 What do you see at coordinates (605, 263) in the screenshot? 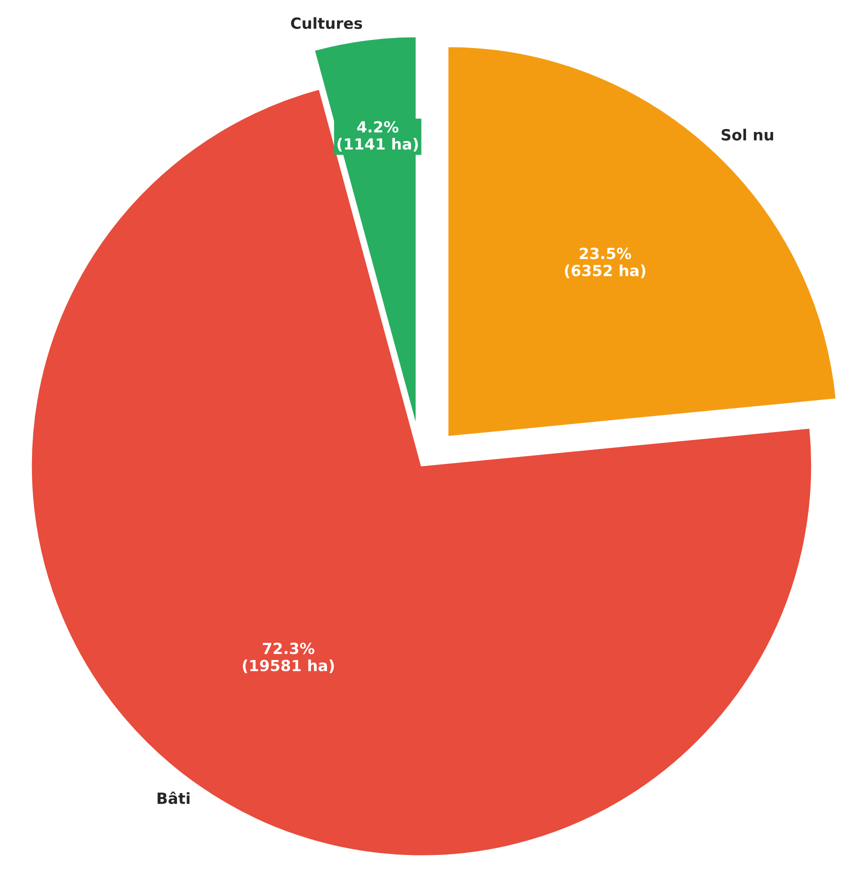
I see `data-label: 23.5% (6352 ha)` at bounding box center [605, 263].